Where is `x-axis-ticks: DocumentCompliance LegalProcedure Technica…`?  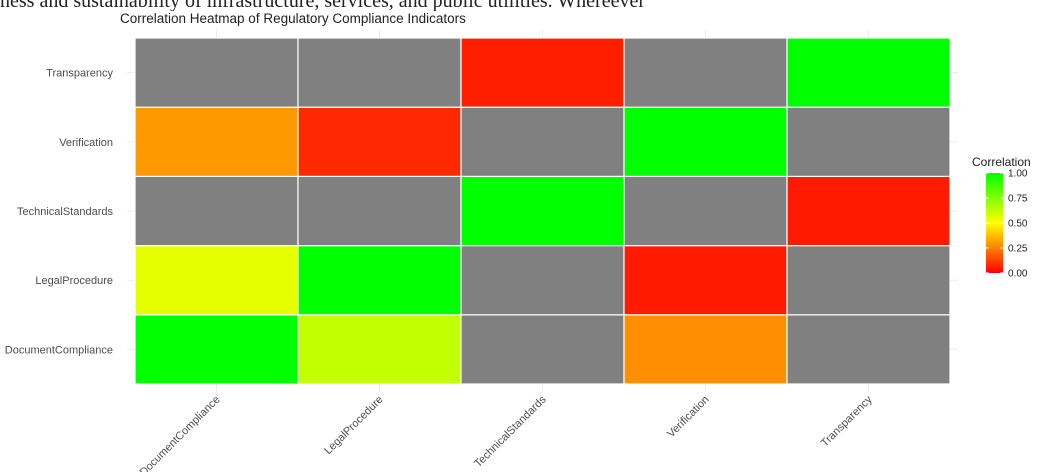 x-axis-ticks: DocumentCompliance LegalProcedure Technica… is located at coordinates (506, 432).